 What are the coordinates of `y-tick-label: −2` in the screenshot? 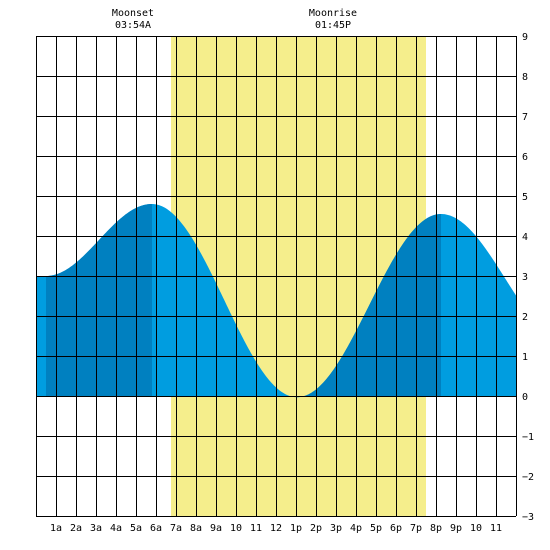 It's located at (528, 477).